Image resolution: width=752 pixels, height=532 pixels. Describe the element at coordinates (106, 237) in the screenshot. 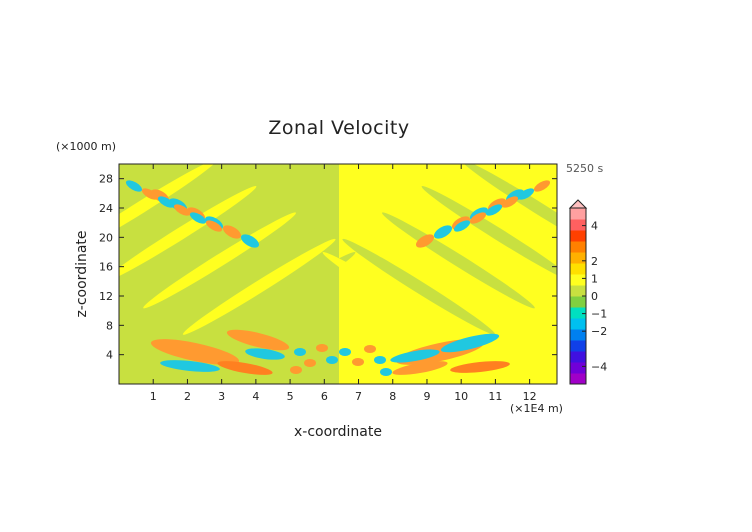

I see `y-tick-label: 20` at that location.